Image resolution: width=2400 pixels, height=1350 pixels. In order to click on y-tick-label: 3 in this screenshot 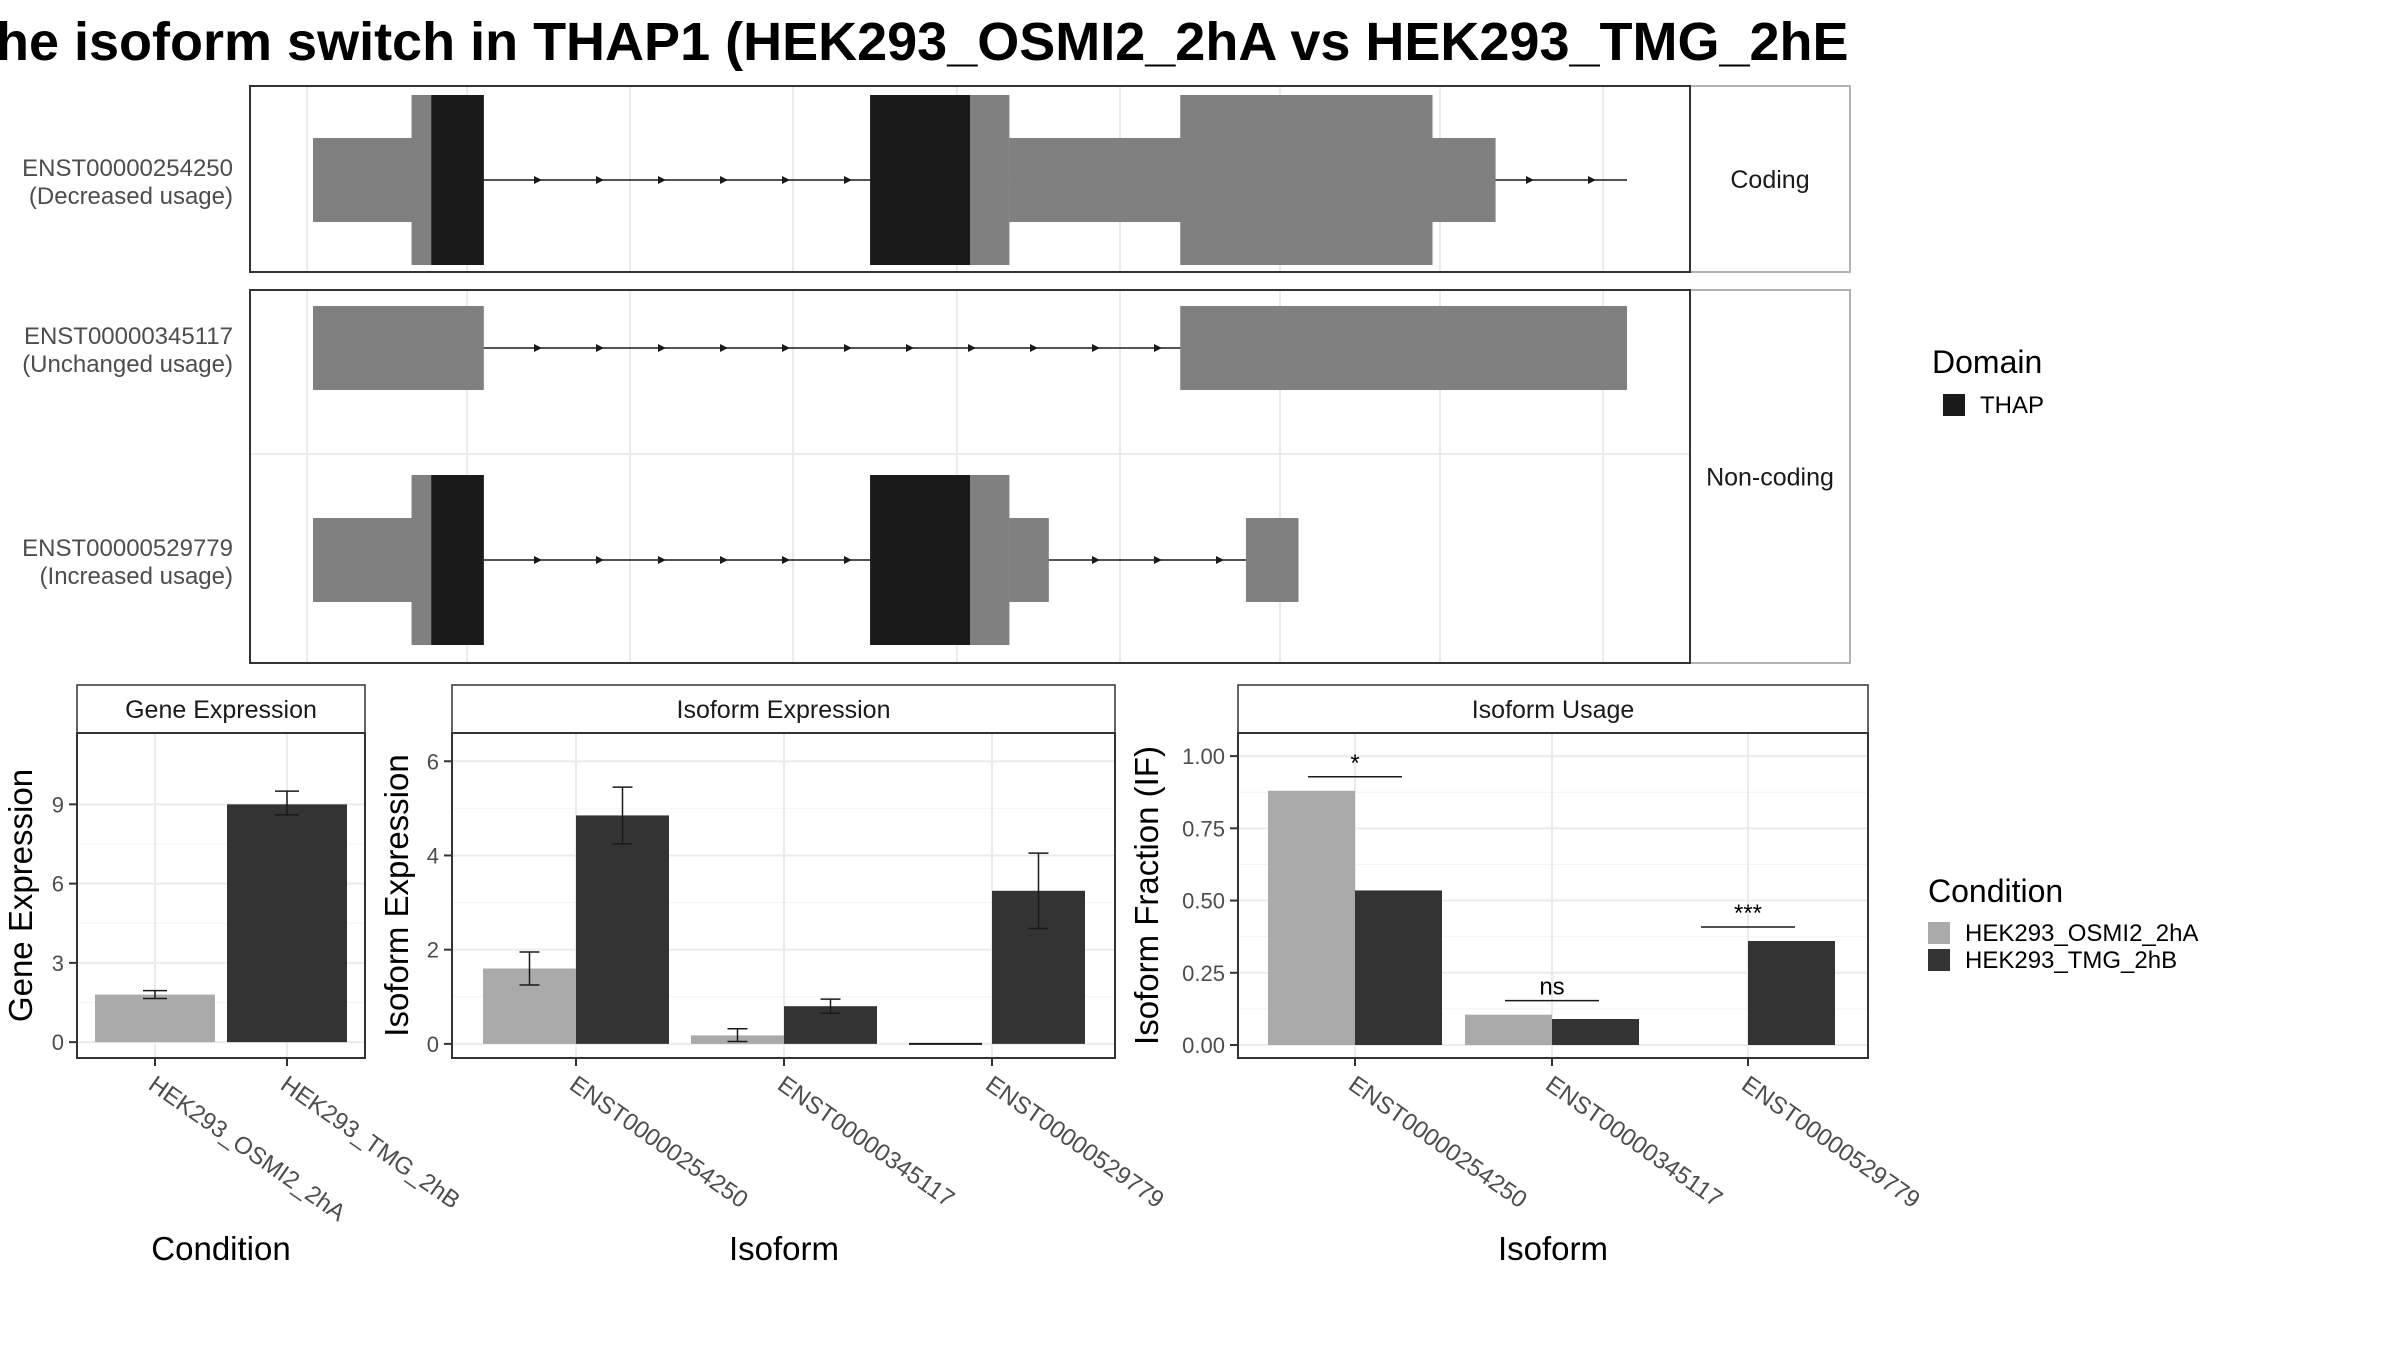, I will do `click(58, 963)`.